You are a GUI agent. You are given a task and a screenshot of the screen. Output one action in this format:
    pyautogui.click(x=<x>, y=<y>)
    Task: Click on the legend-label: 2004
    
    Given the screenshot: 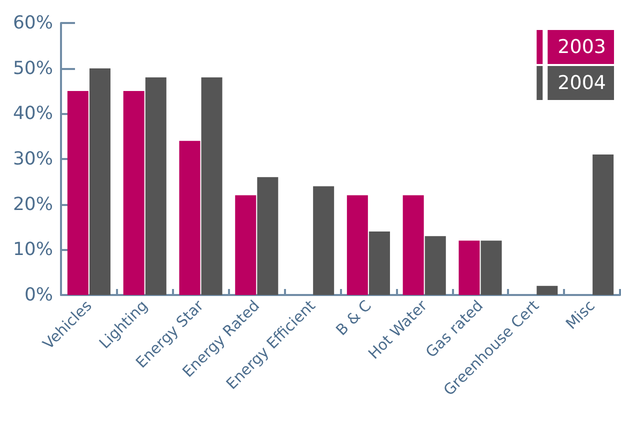 What is the action you would take?
    pyautogui.click(x=582, y=83)
    